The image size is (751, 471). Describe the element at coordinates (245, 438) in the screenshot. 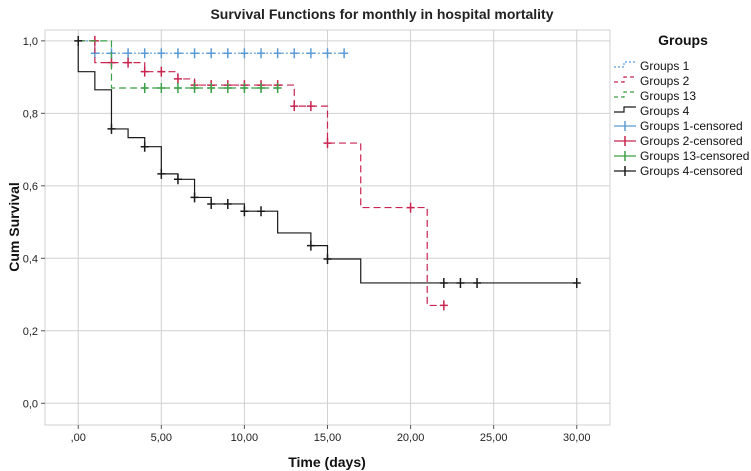

I see `x-tick-label: 10,00` at that location.